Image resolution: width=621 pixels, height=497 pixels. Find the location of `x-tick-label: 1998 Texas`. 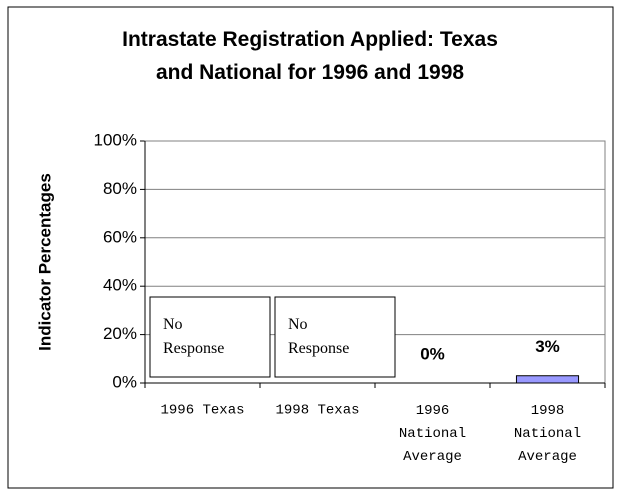

x-tick-label: 1998 Texas is located at coordinates (317, 411).